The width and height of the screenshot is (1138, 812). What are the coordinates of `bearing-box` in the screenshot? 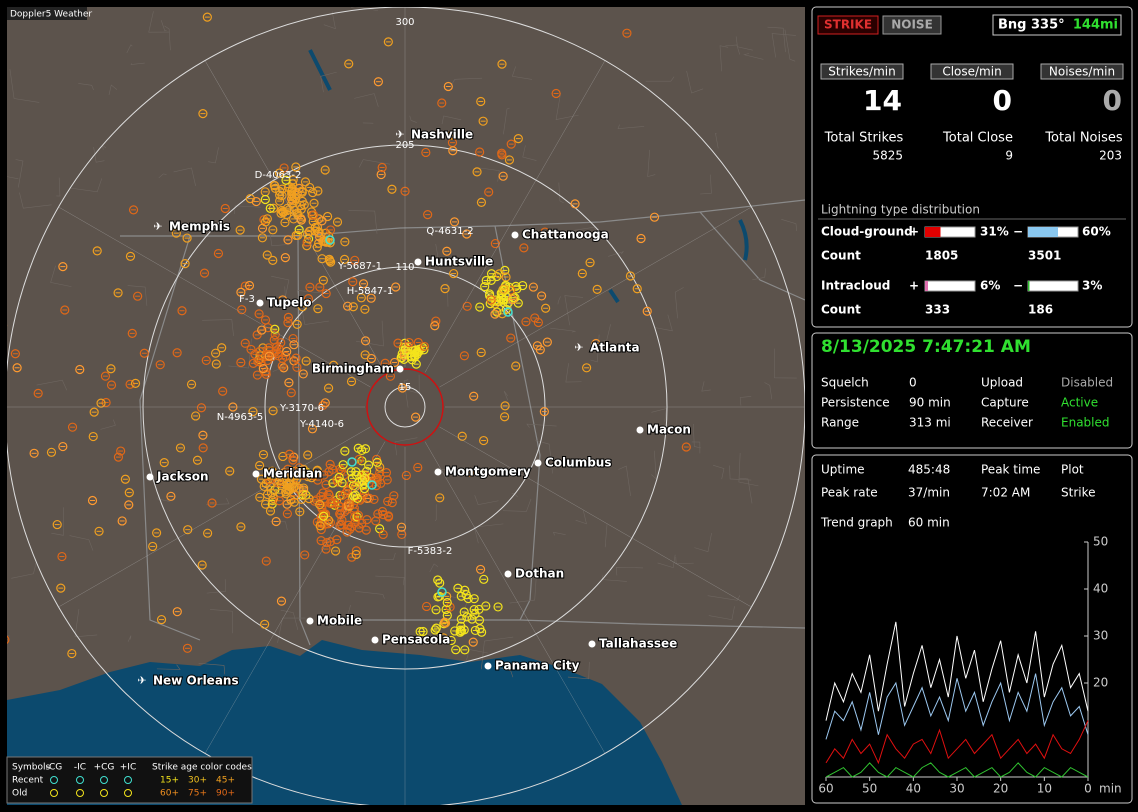 It's located at (1057, 25).